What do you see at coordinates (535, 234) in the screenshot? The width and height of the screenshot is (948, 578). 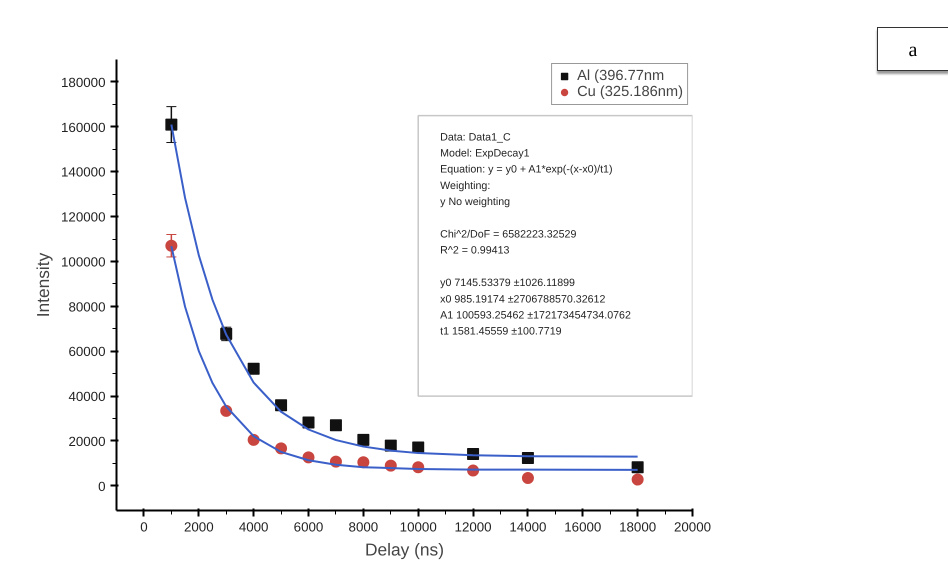 I see `text: Data: Data1_C Model: ExpDecay1 Equation: y = y0 + A1*exp(-(x-x0)/t1) Weighting: y No weighting Chi^2/DoF = 6582223.32529 R^2 = 0.99413 y0 7145.53379 ±1026.11899 x0 985.19174 ±2706788570.32612 A1 100593.25462 ±172173454734.0762 t1 1581.45559 ±100.7719` at bounding box center [535, 234].